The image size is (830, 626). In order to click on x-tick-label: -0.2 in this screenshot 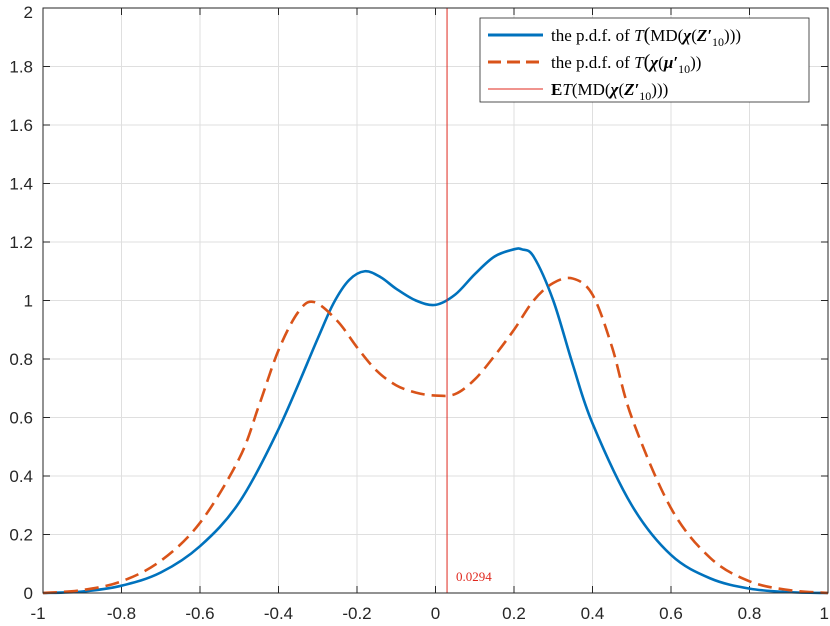, I will do `click(356, 613)`.